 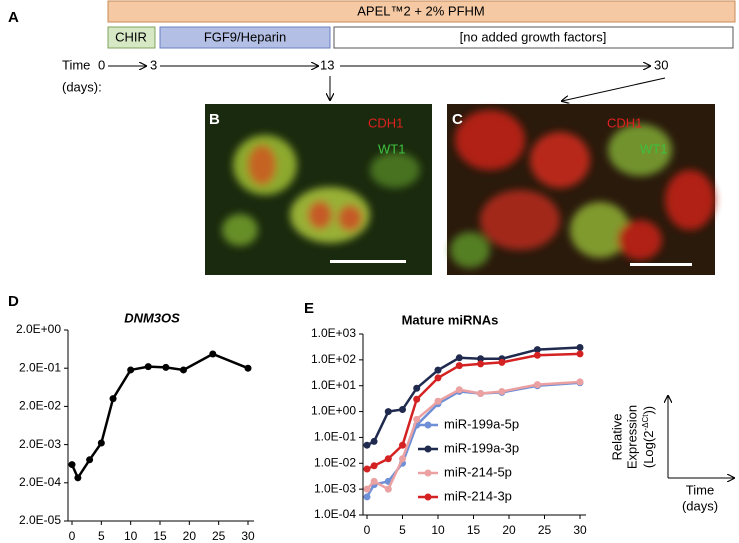 I want to click on inset-y-part: (Log(2, so click(x=648, y=450).